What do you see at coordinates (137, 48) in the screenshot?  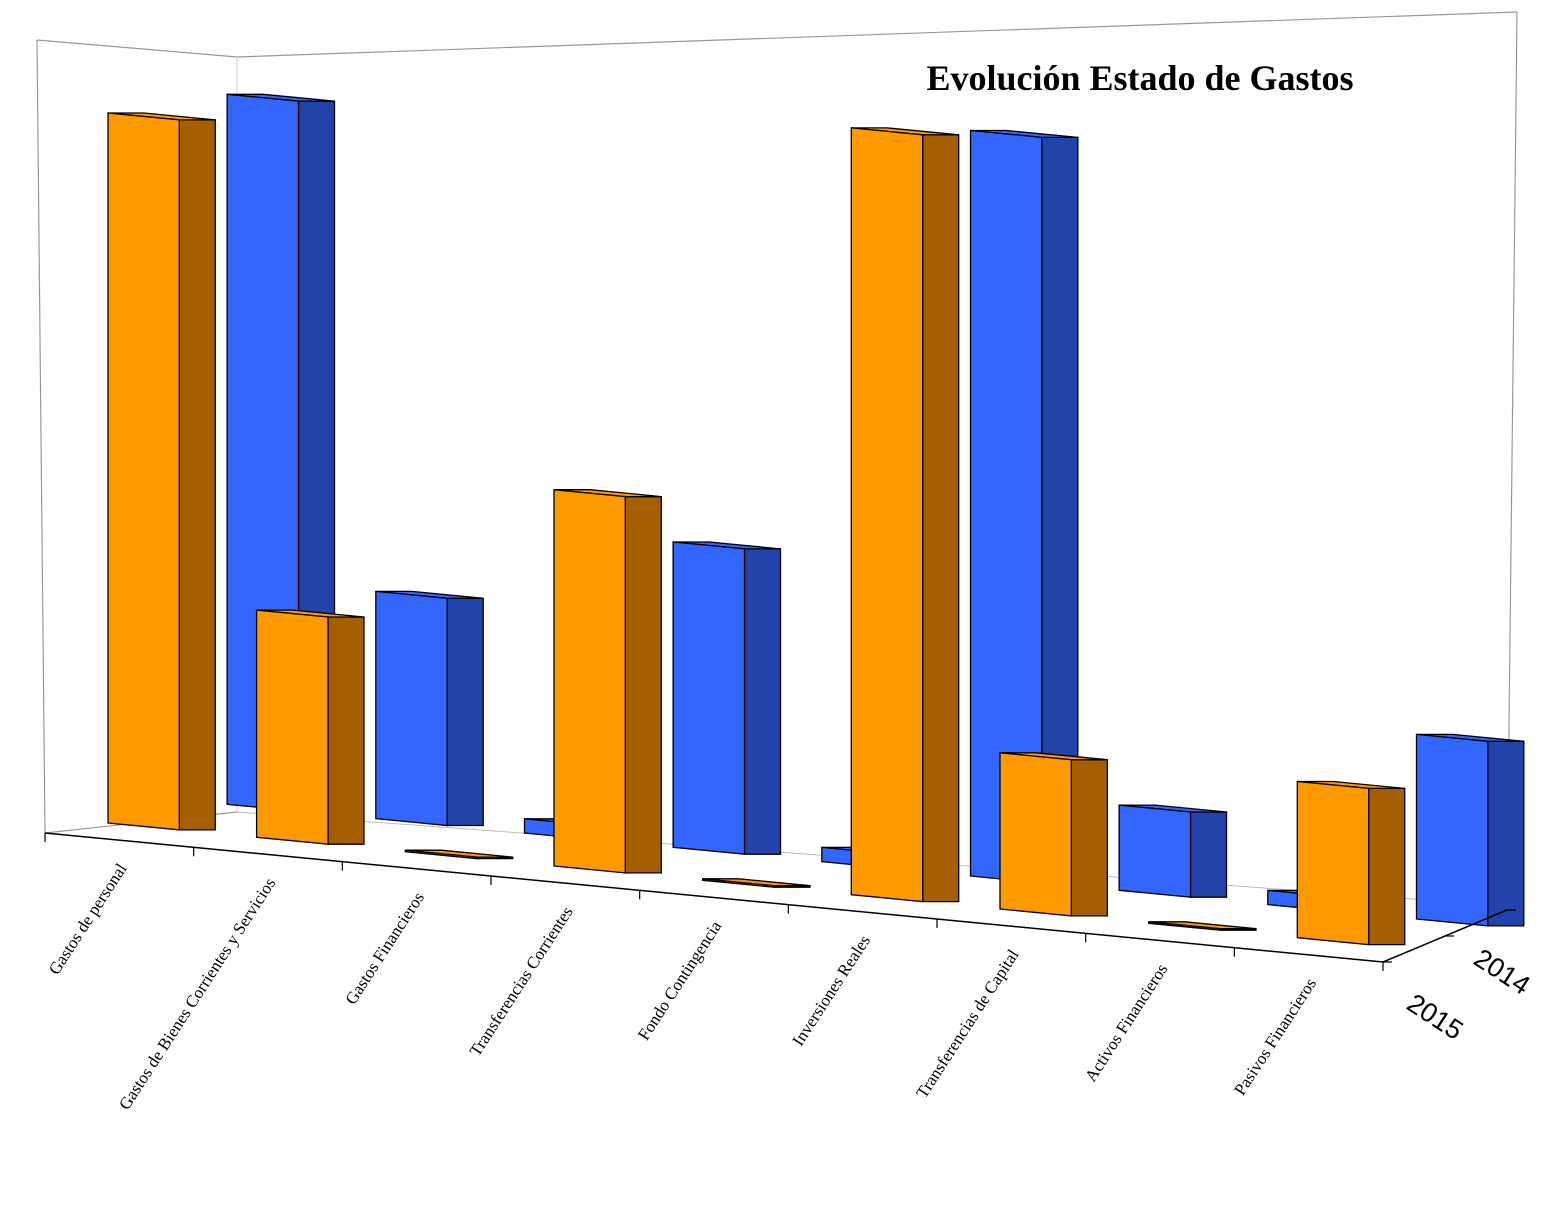 I see `left-wall-top-edge` at bounding box center [137, 48].